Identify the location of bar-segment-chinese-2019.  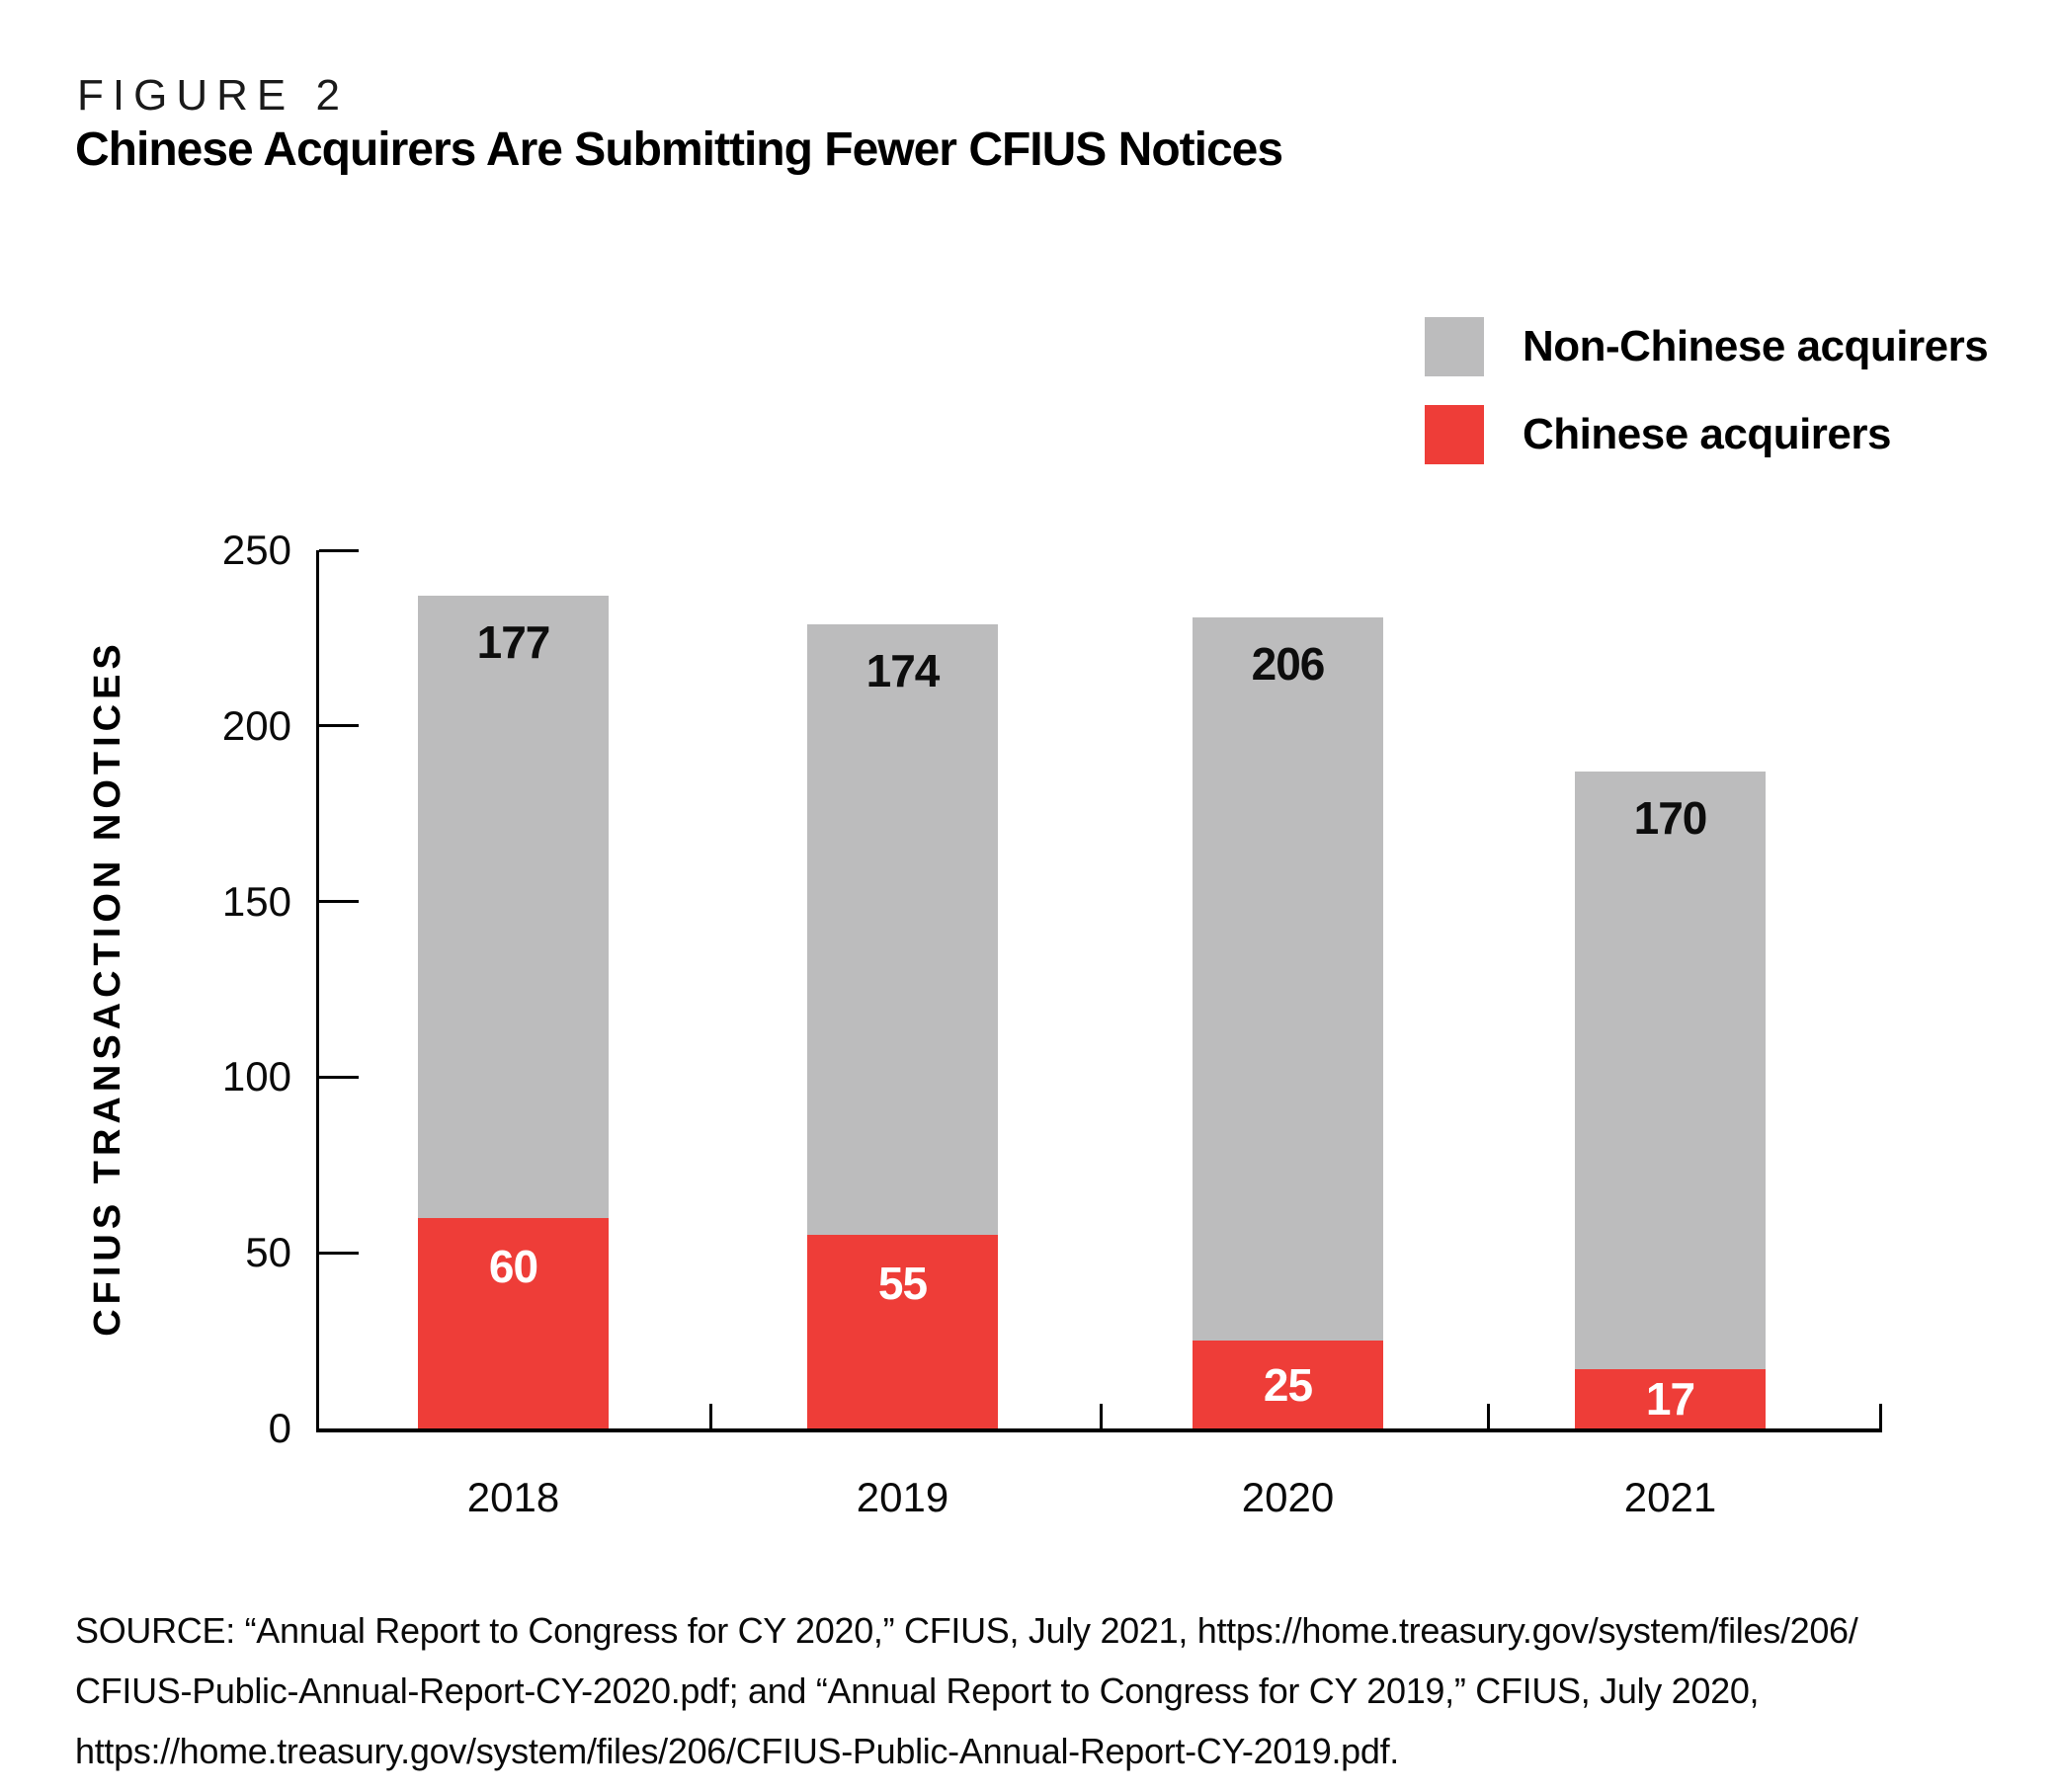
(902, 1331).